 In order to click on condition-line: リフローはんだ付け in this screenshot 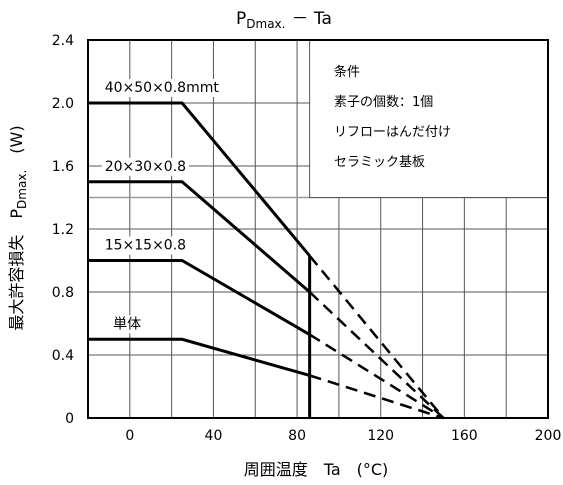, I will do `click(392, 132)`.